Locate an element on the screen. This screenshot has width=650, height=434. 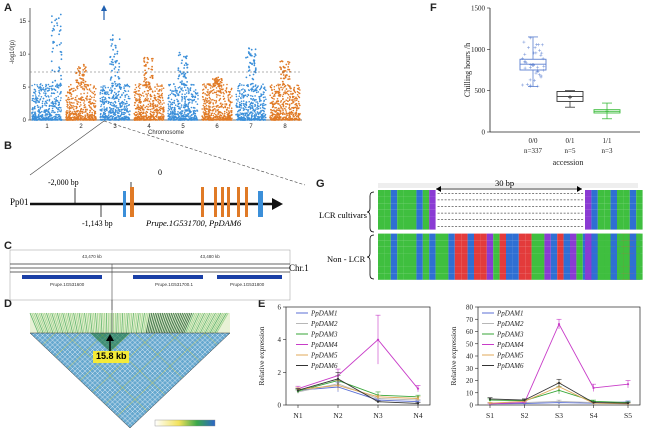
gene-model is located at coordinates (156, 199).